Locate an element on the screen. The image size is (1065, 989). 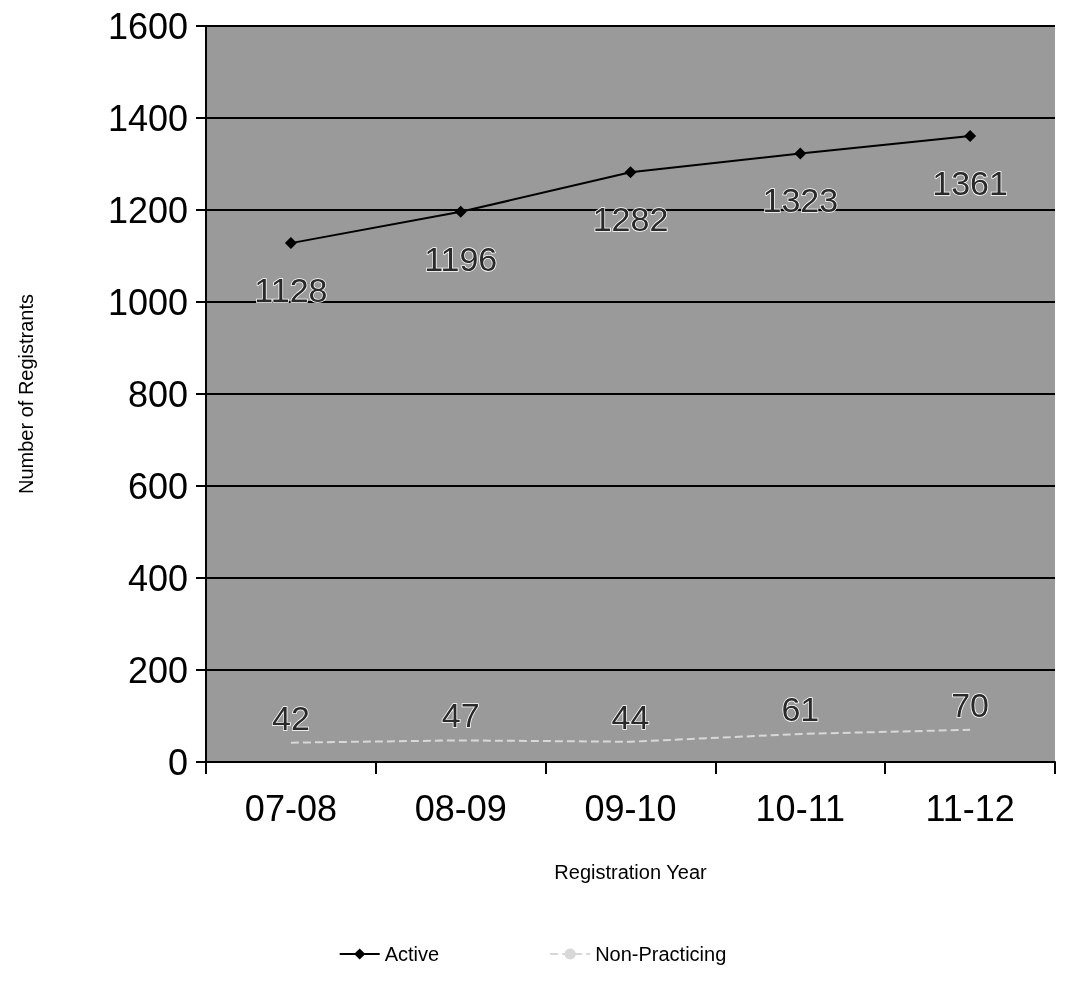
x-tick-label: 10-11 is located at coordinates (800, 808).